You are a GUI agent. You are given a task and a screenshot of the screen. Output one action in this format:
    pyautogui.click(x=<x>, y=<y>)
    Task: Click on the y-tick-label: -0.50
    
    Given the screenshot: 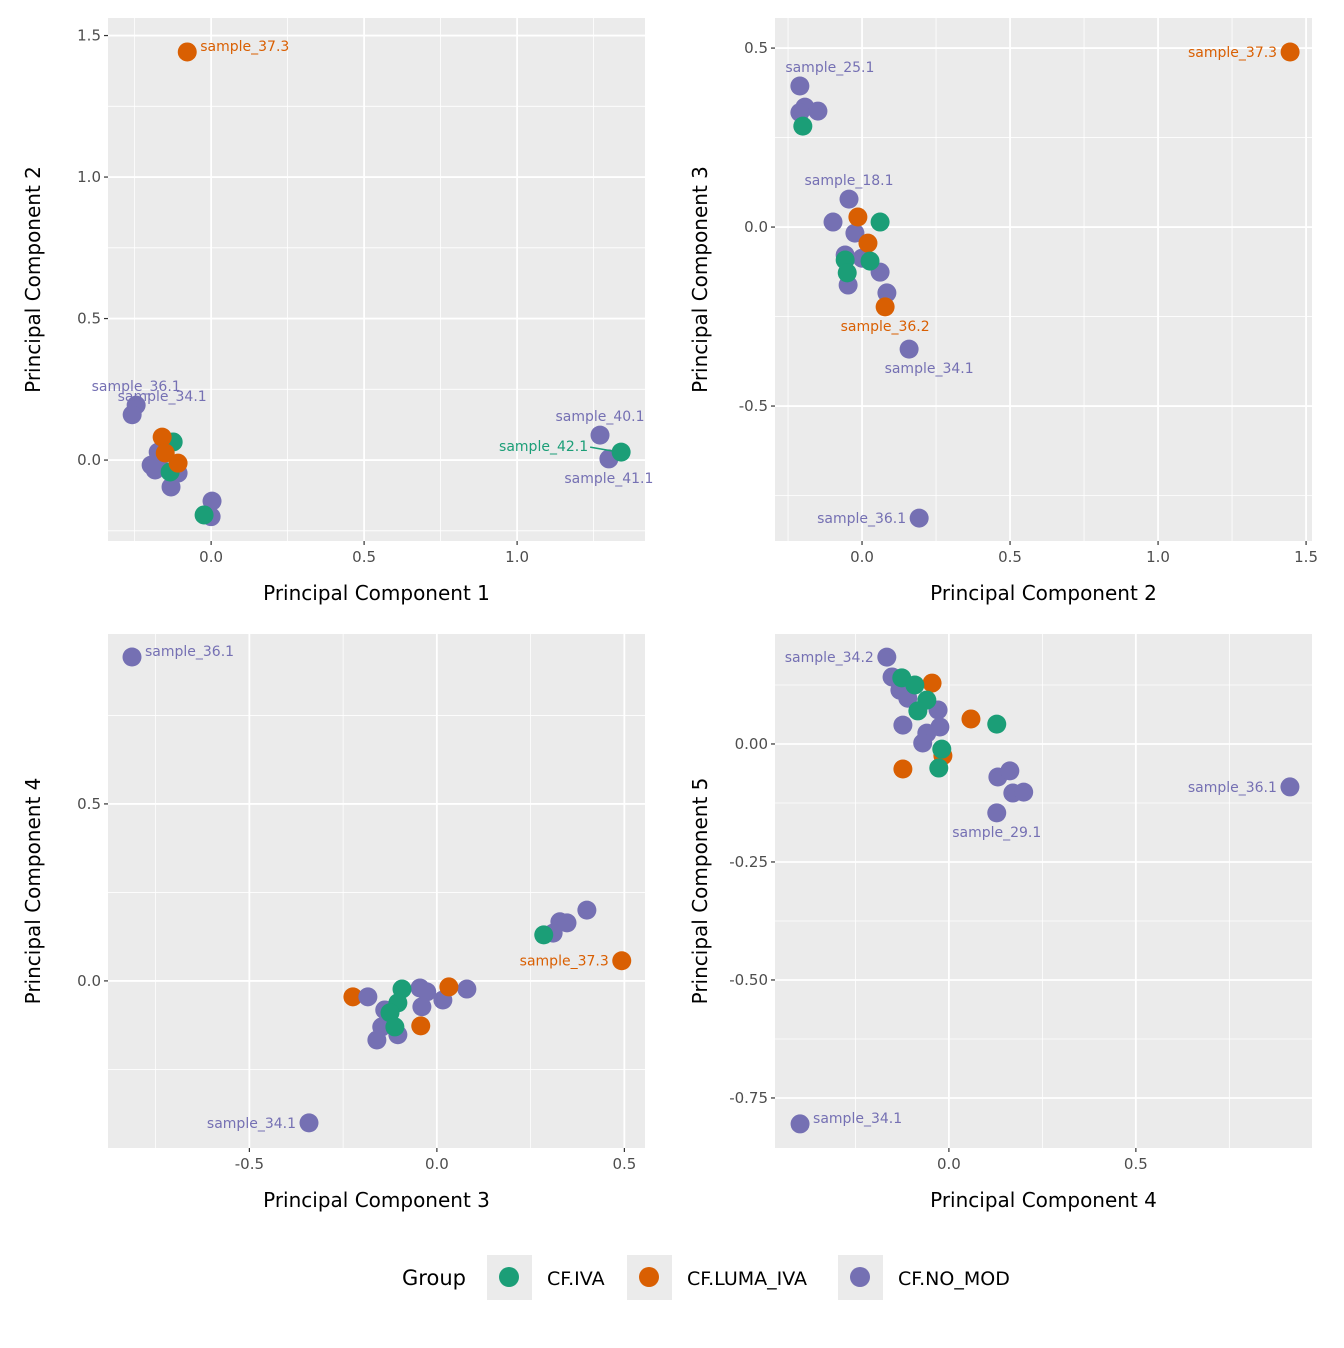 What is the action you would take?
    pyautogui.click(x=748, y=980)
    